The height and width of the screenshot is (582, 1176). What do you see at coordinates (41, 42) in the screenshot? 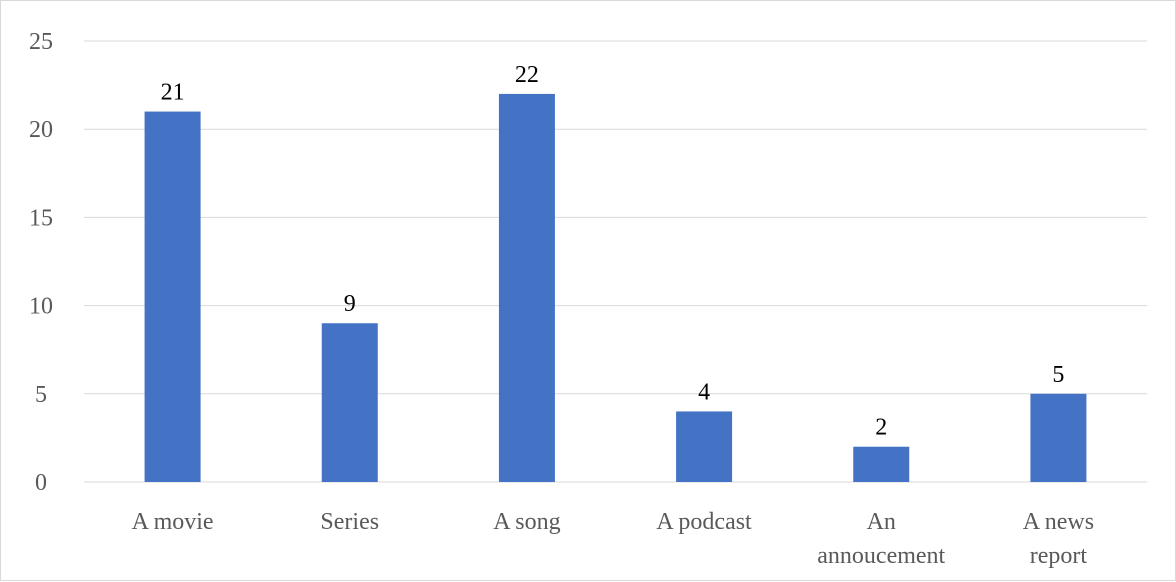
I see `y-tick-label: 25` at bounding box center [41, 42].